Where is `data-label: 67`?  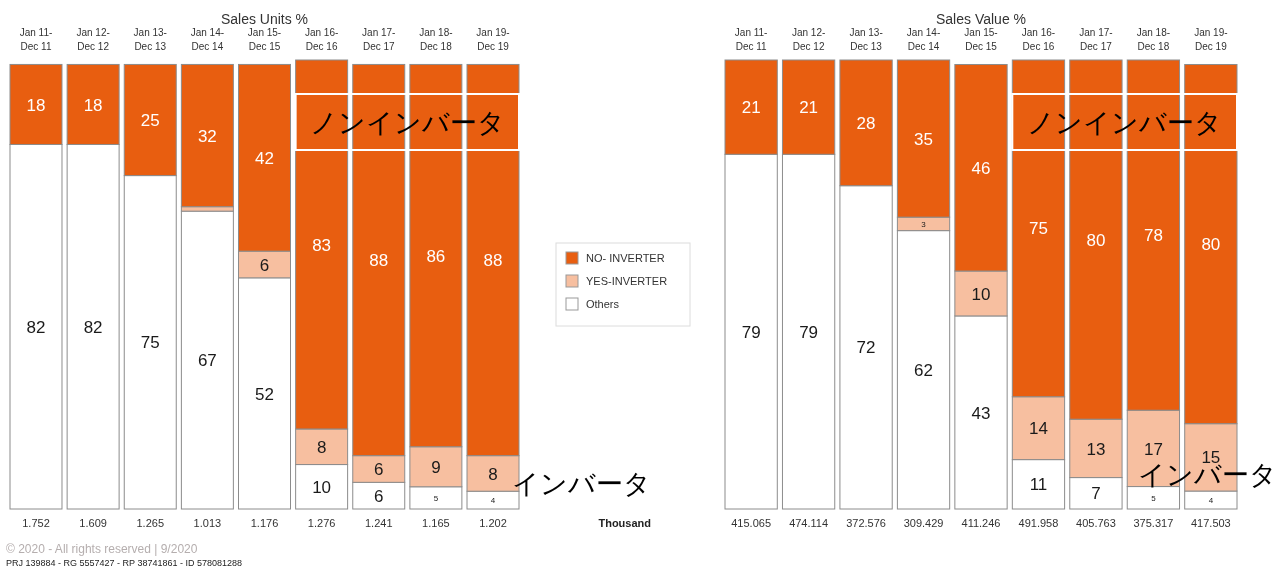 data-label: 67 is located at coordinates (207, 361).